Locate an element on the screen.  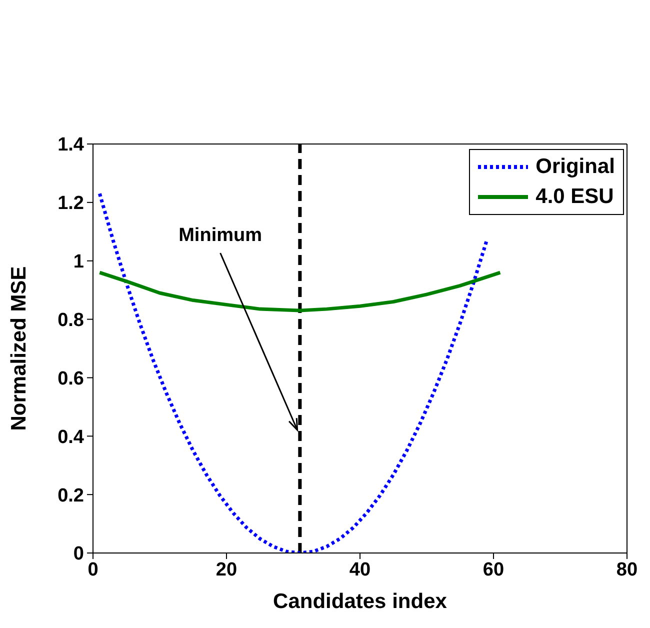
y-axis-title: Normalized MSE is located at coordinates (18, 348).